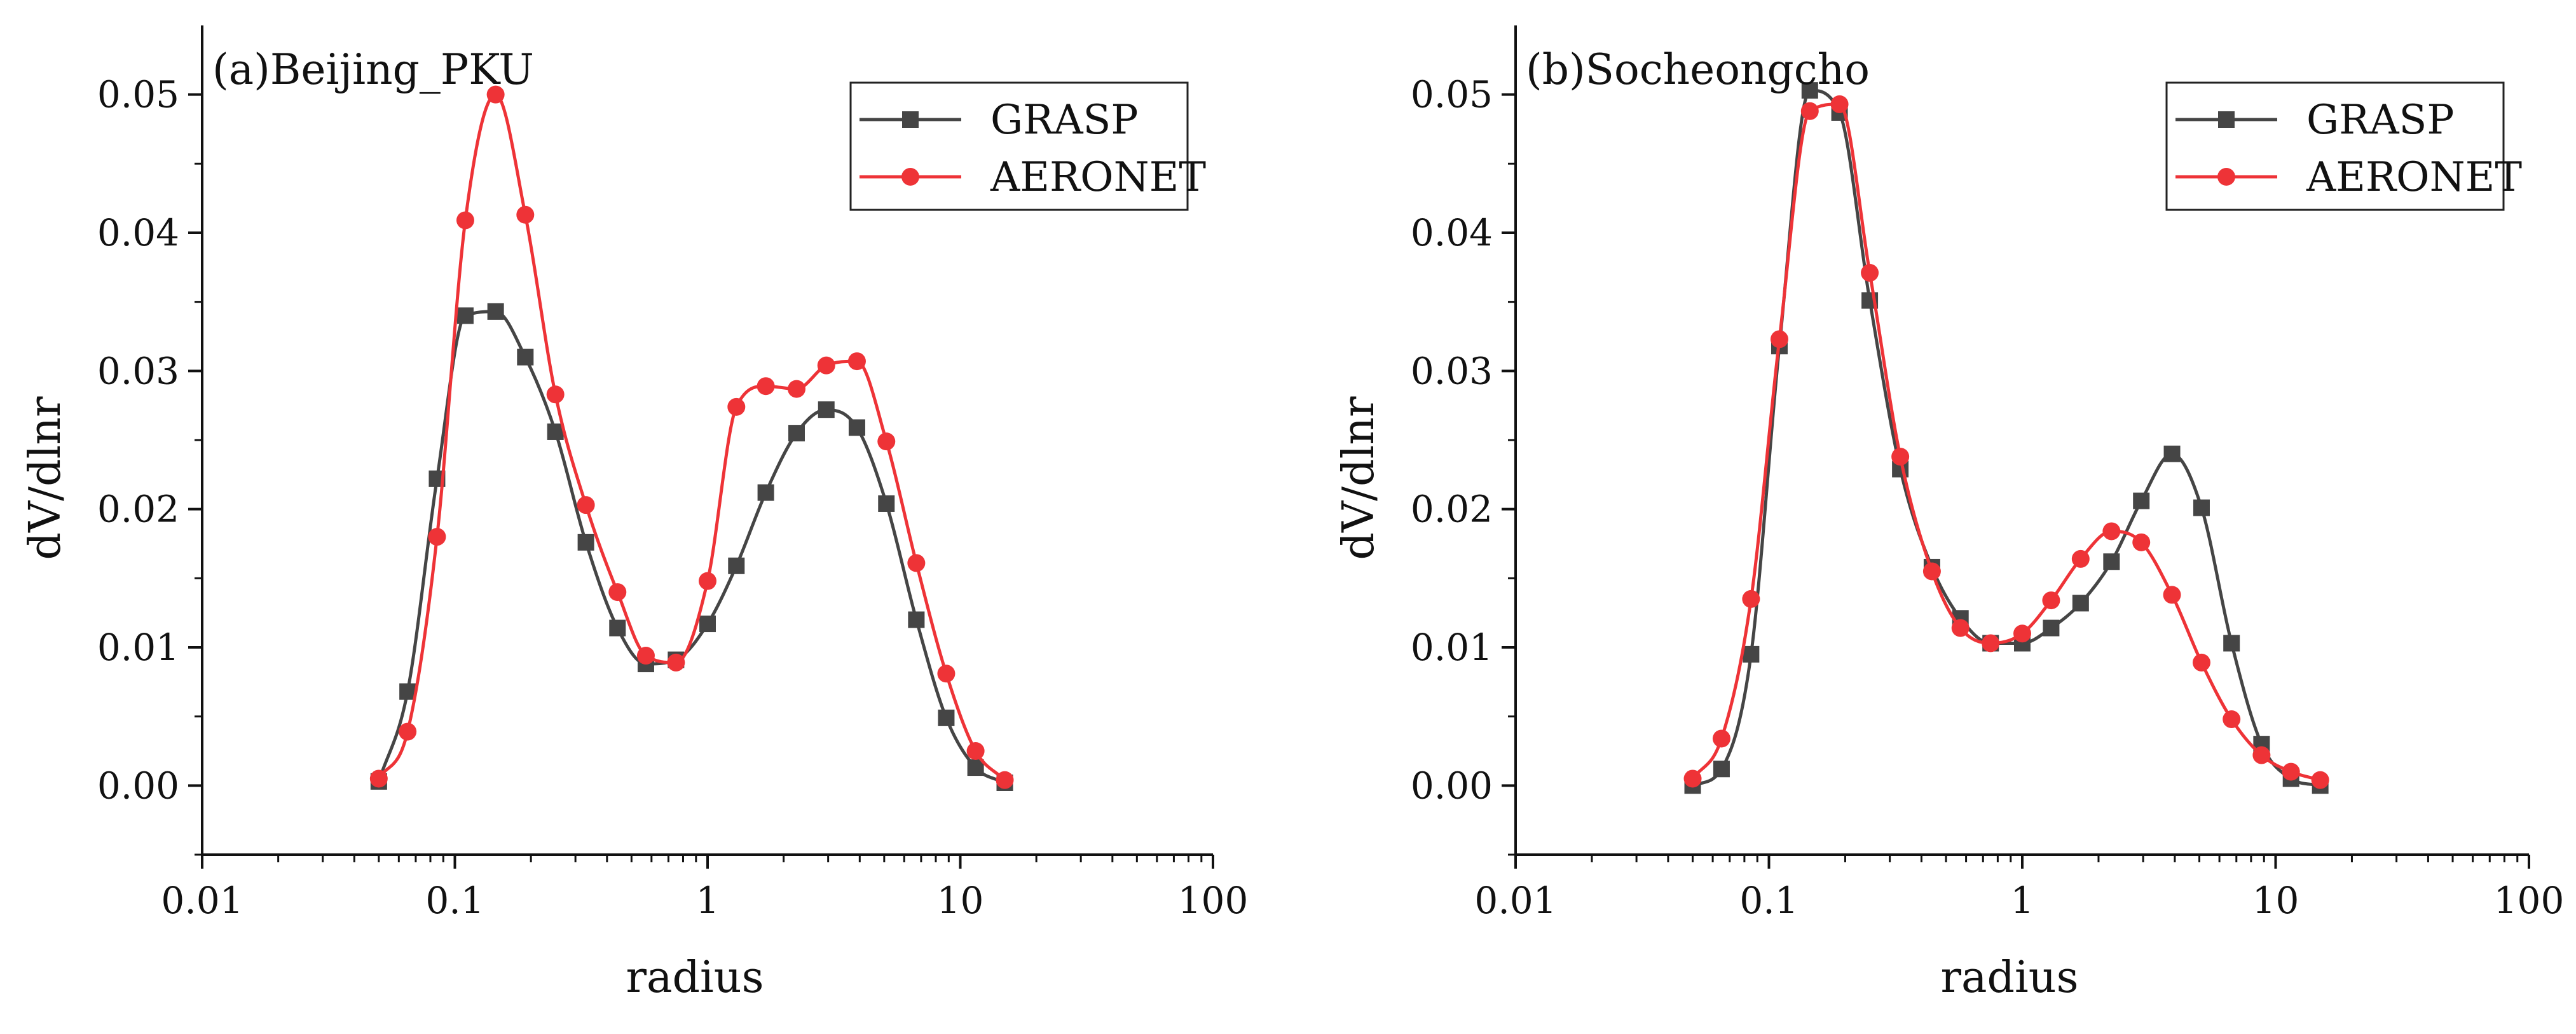 The height and width of the screenshot is (1034, 2576). Describe the element at coordinates (138, 232) in the screenshot. I see `panel-a-y-tick-label: 0.04` at that location.